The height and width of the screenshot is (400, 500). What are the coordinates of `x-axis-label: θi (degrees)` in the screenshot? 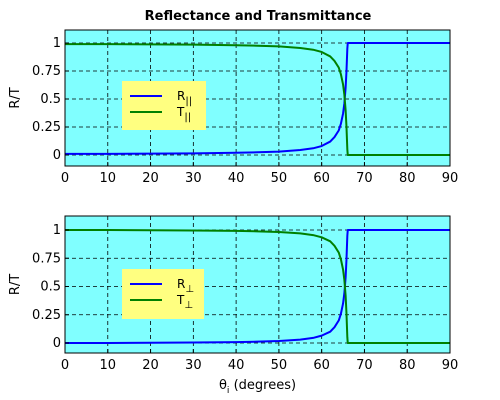 It's located at (257, 387).